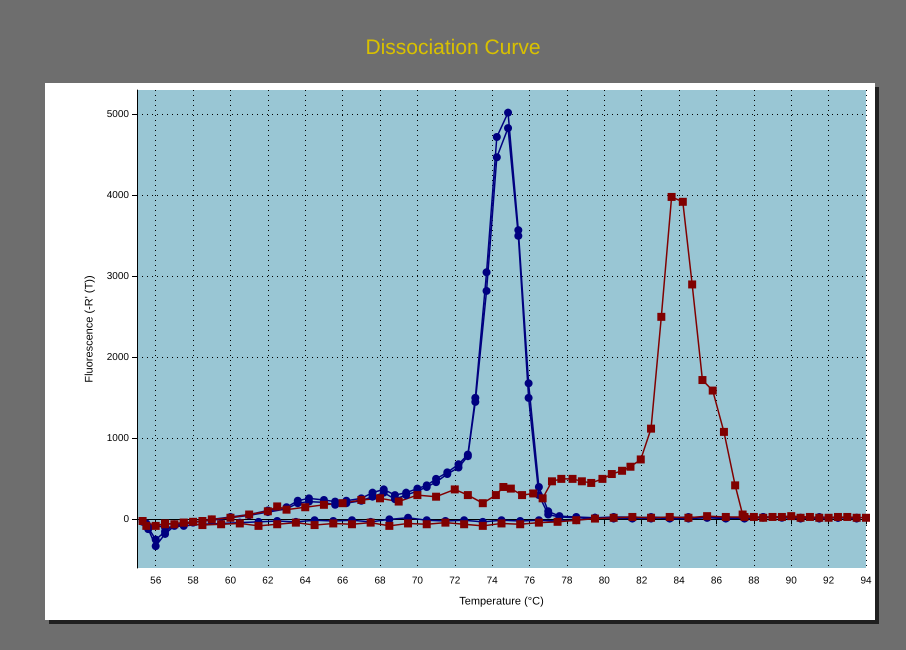  What do you see at coordinates (455, 581) in the screenshot?
I see `x-tick-label: 72` at bounding box center [455, 581].